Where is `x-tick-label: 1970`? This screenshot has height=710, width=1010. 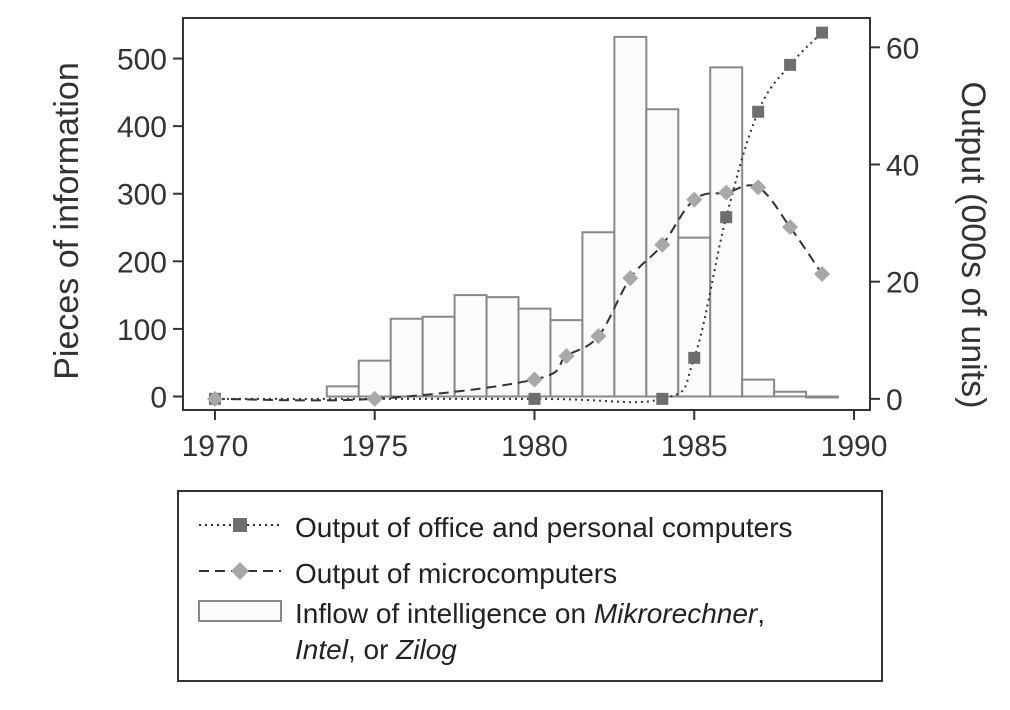
x-tick-label: 1970 is located at coordinates (215, 446).